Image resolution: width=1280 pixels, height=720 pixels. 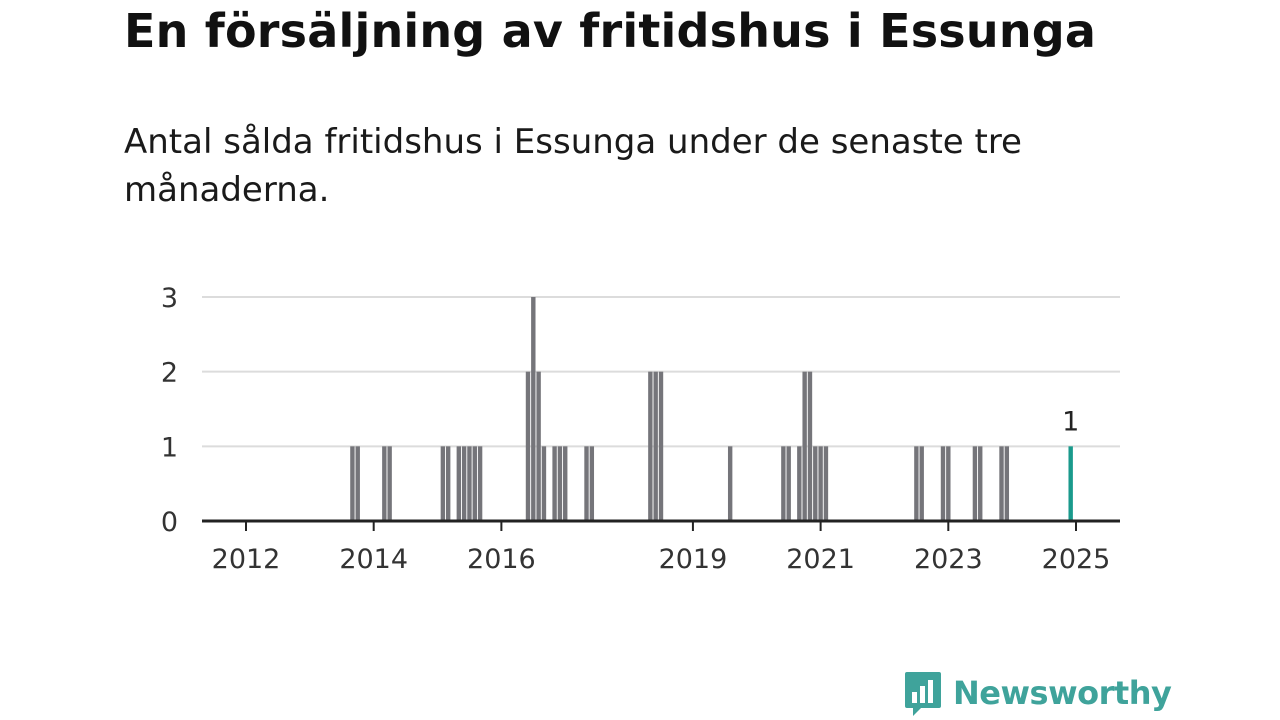 I want to click on x-tick-label: 2021, so click(x=820, y=559).